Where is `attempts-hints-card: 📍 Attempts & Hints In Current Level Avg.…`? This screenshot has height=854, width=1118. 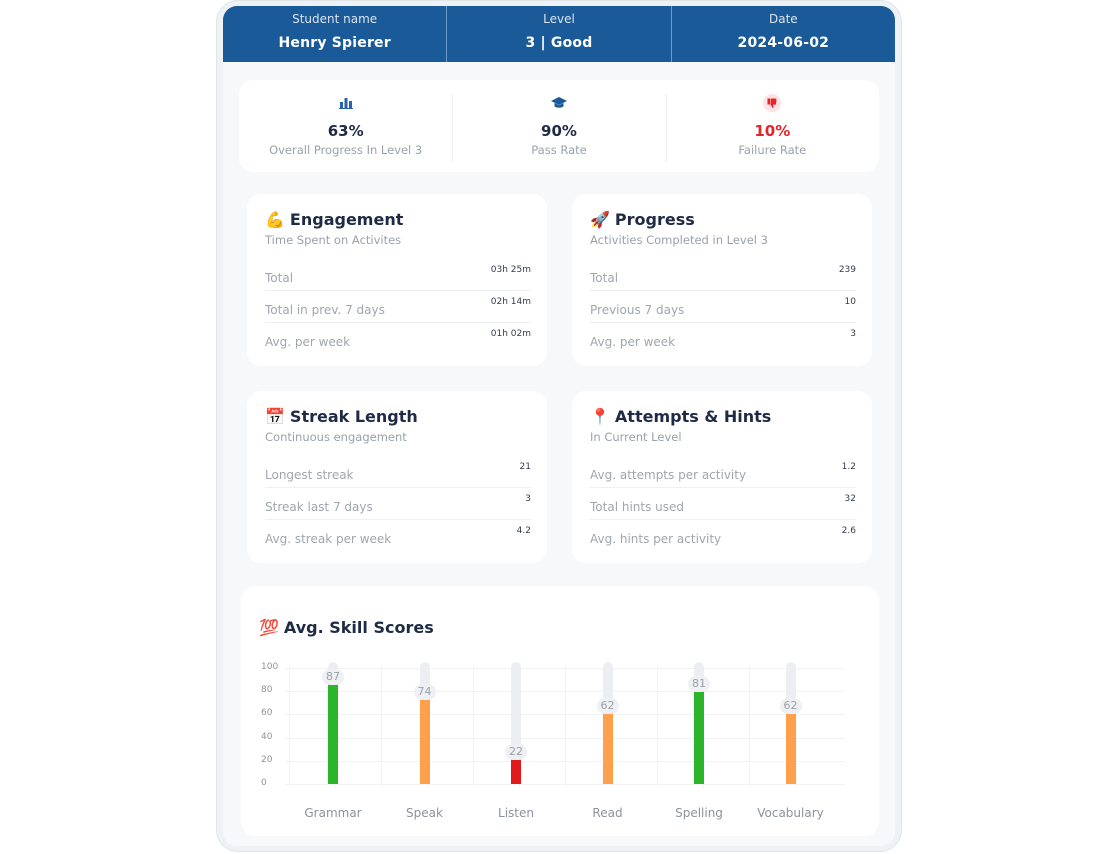
attempts-hints-card: 📍 Attempts & Hints In Current Level Avg.… is located at coordinates (722, 477).